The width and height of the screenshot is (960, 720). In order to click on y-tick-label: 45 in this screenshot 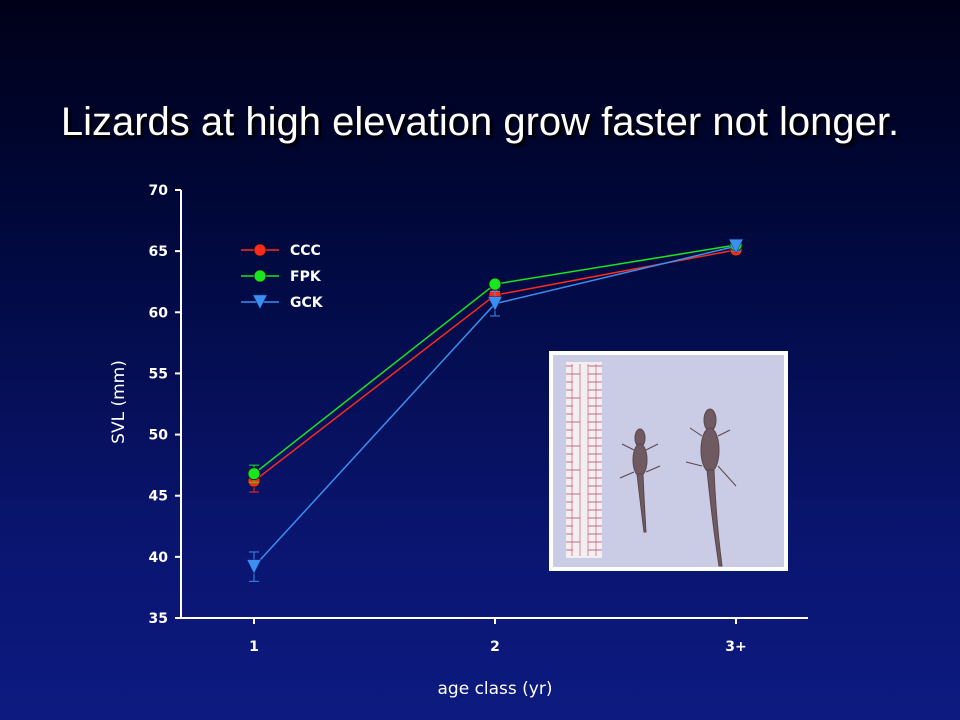, I will do `click(158, 497)`.